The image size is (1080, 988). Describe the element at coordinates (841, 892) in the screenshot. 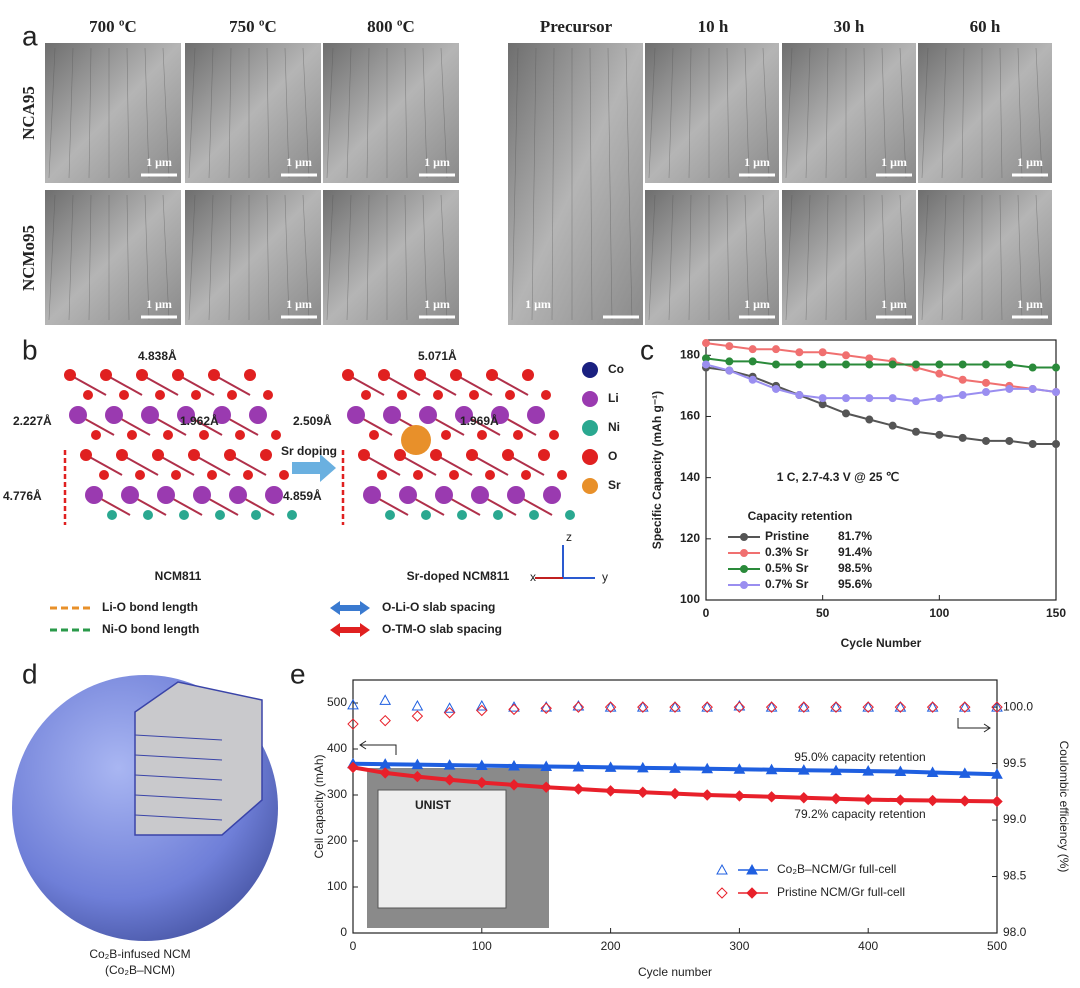

I see `legend-text: Pristine NCM/Gr full-cell` at that location.